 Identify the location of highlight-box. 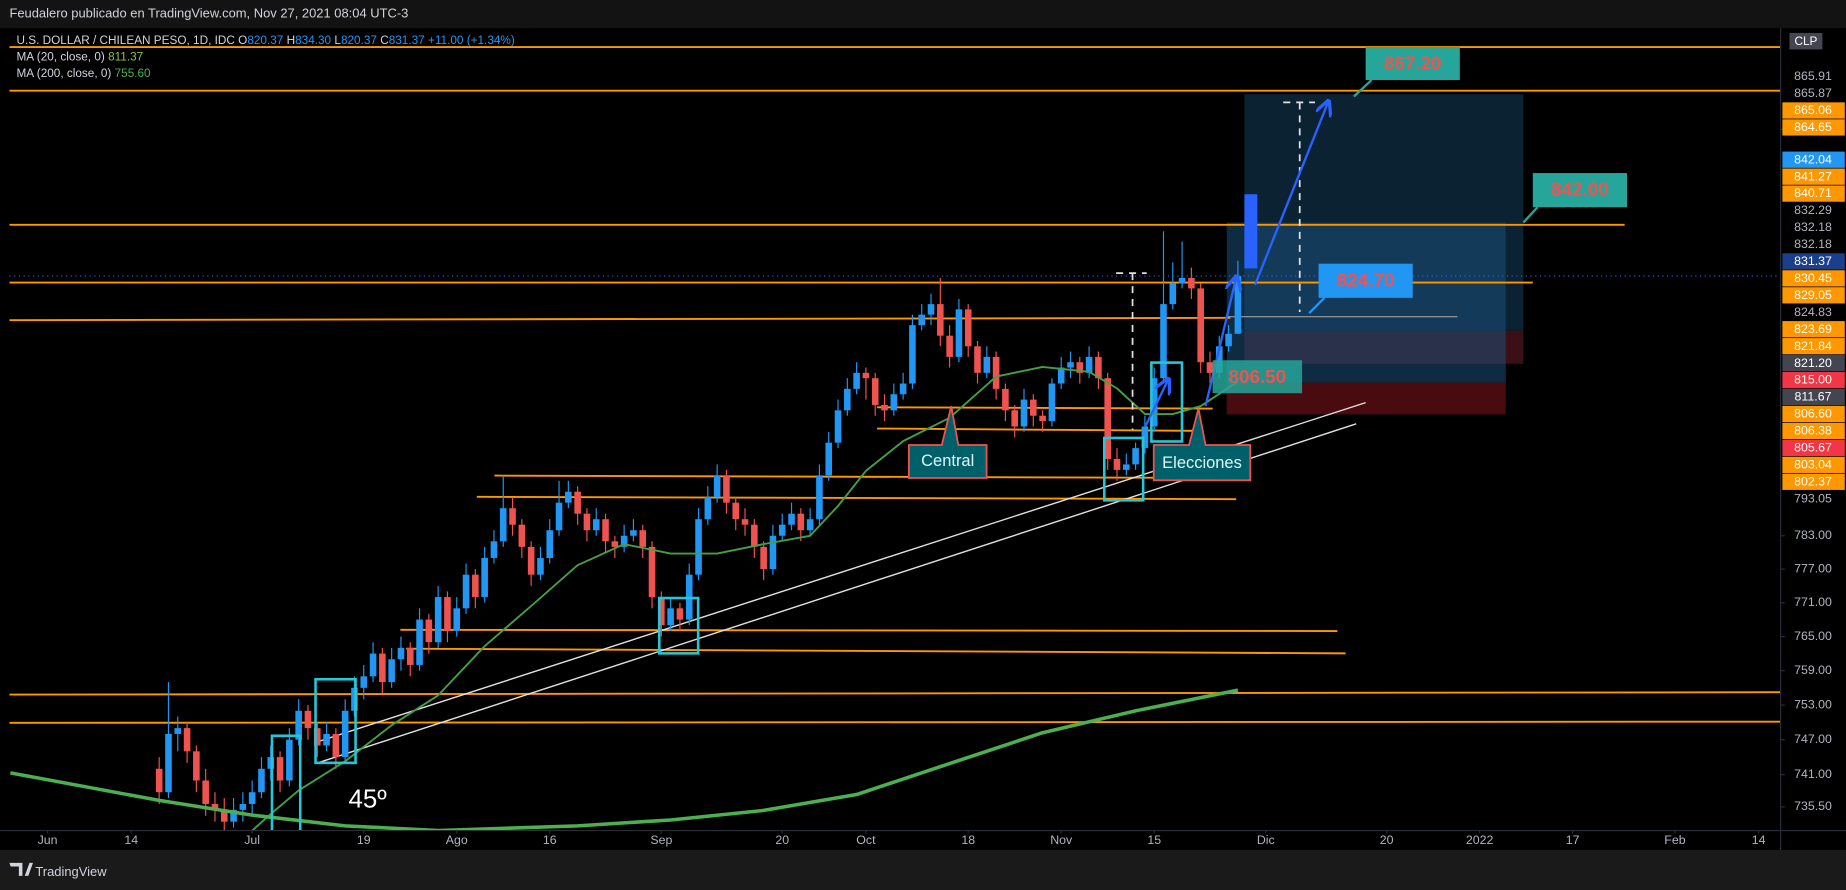
(335, 721).